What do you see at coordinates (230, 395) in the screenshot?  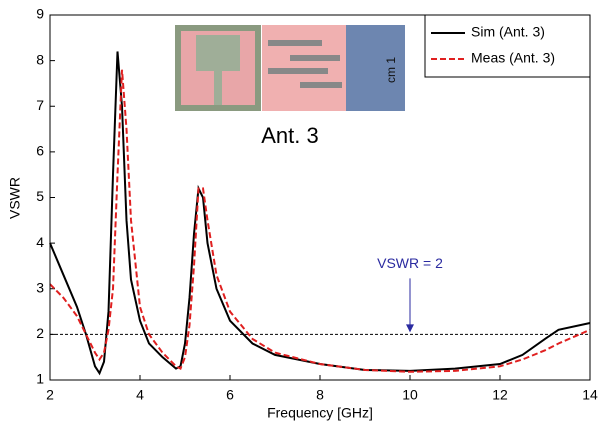 I see `x-tick-label: 6` at bounding box center [230, 395].